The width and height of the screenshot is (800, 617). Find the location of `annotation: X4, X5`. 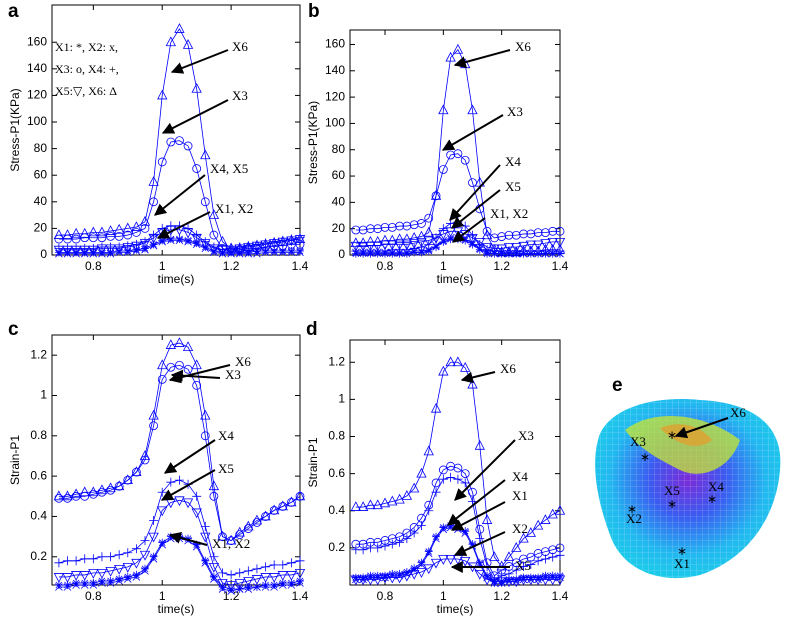

annotation: X4, X5 is located at coordinates (229, 168).